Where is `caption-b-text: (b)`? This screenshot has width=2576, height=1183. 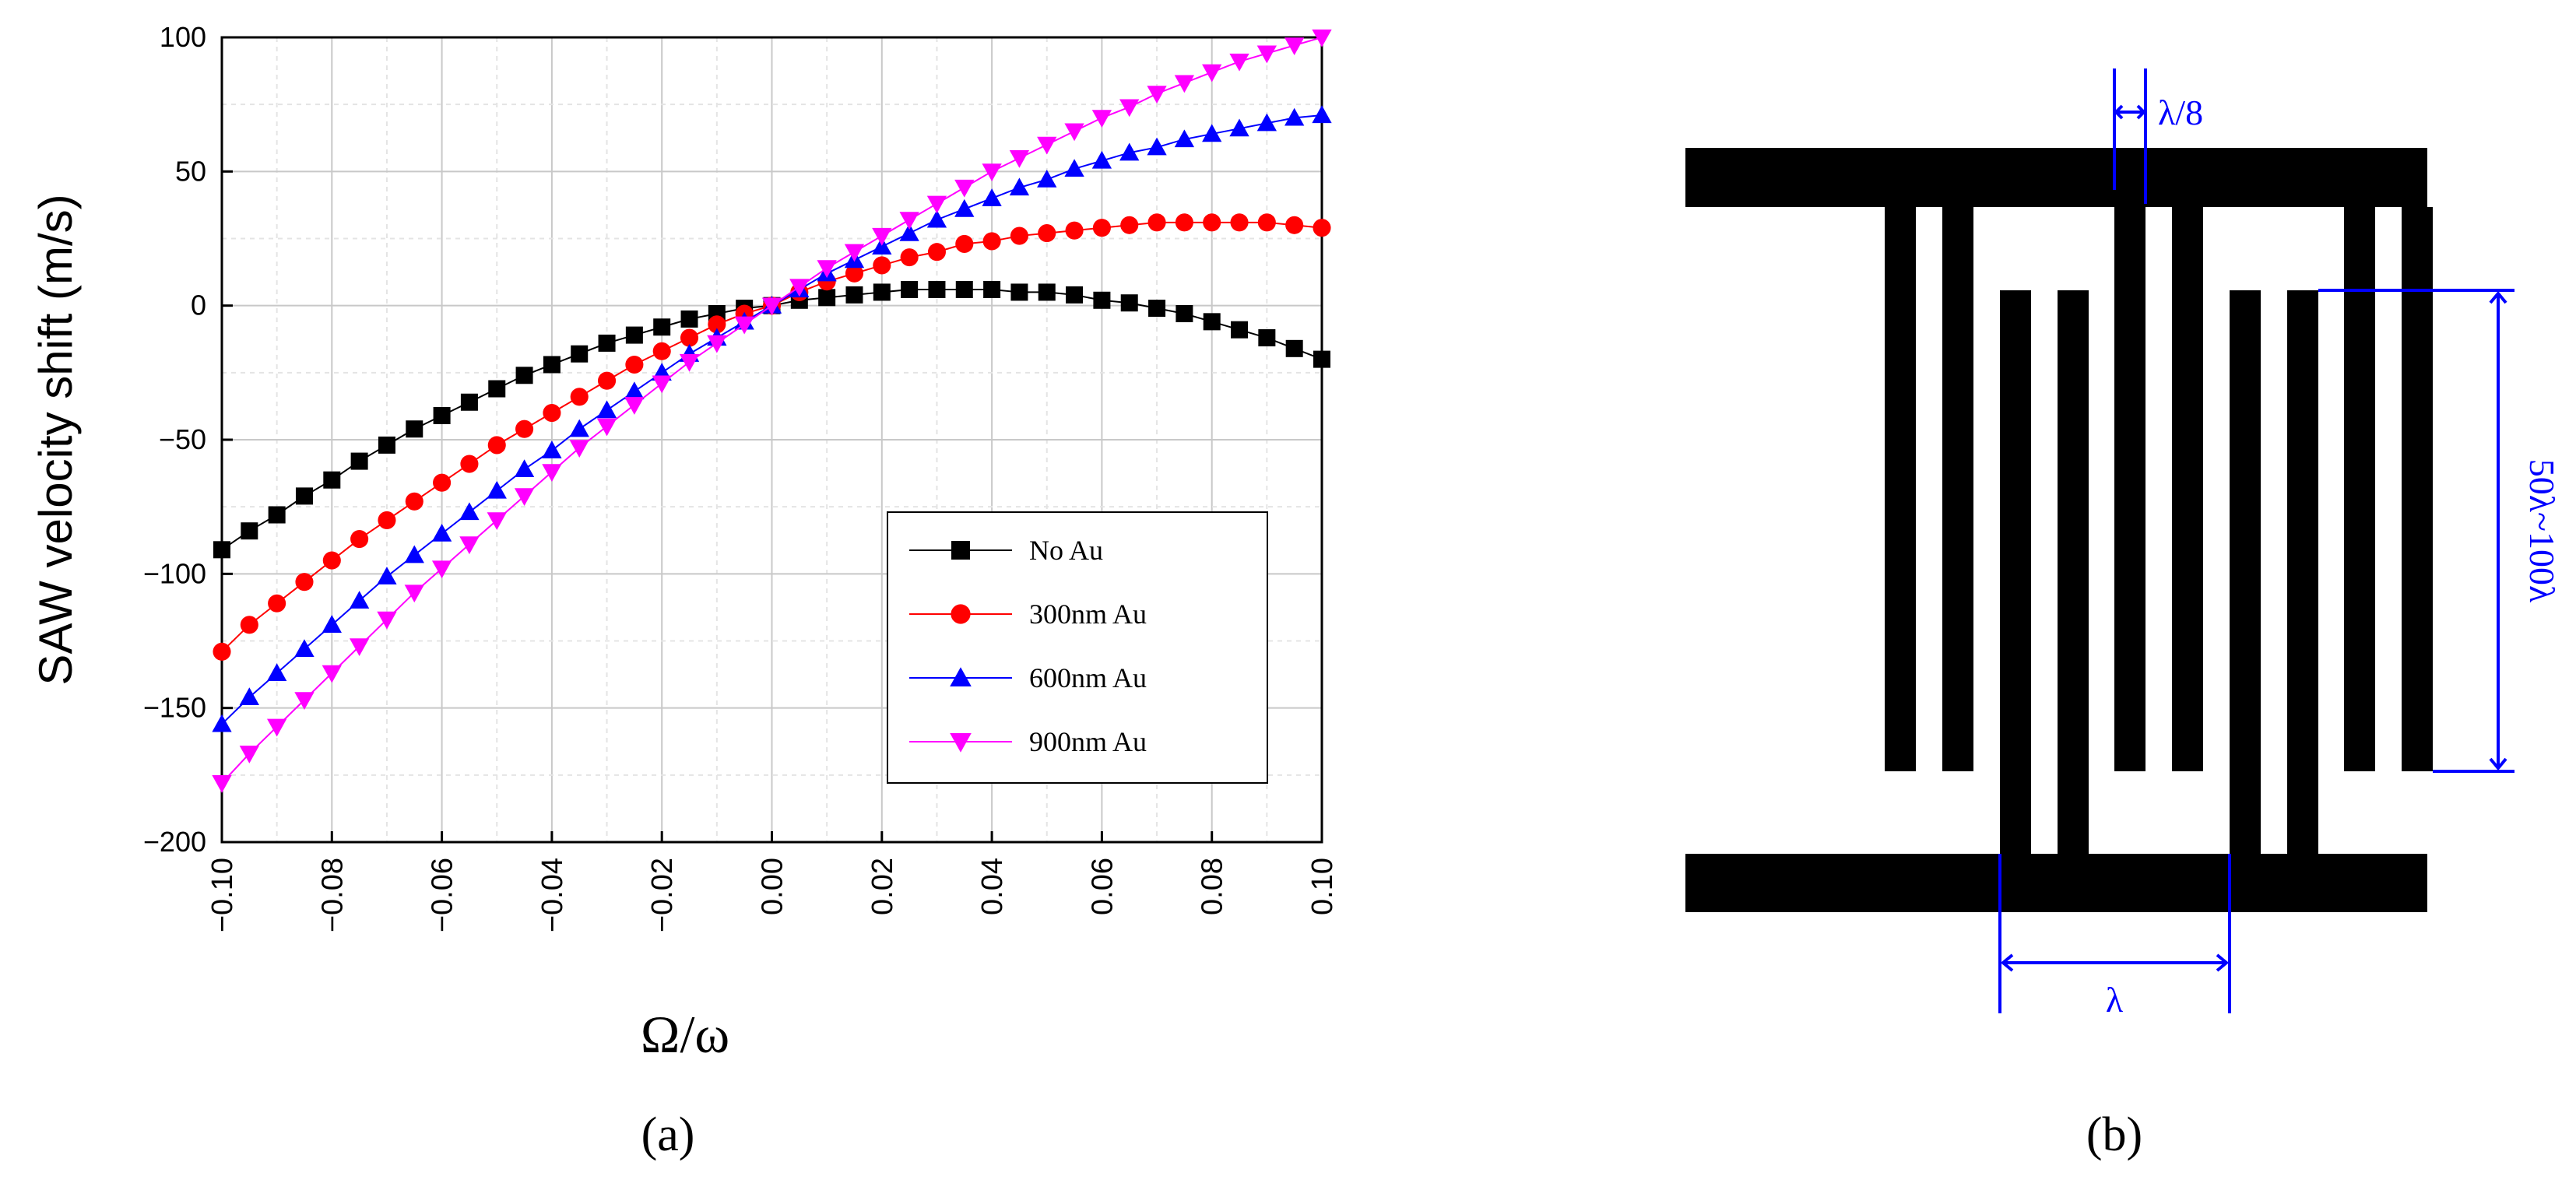 caption-b-text: (b) is located at coordinates (2114, 1134).